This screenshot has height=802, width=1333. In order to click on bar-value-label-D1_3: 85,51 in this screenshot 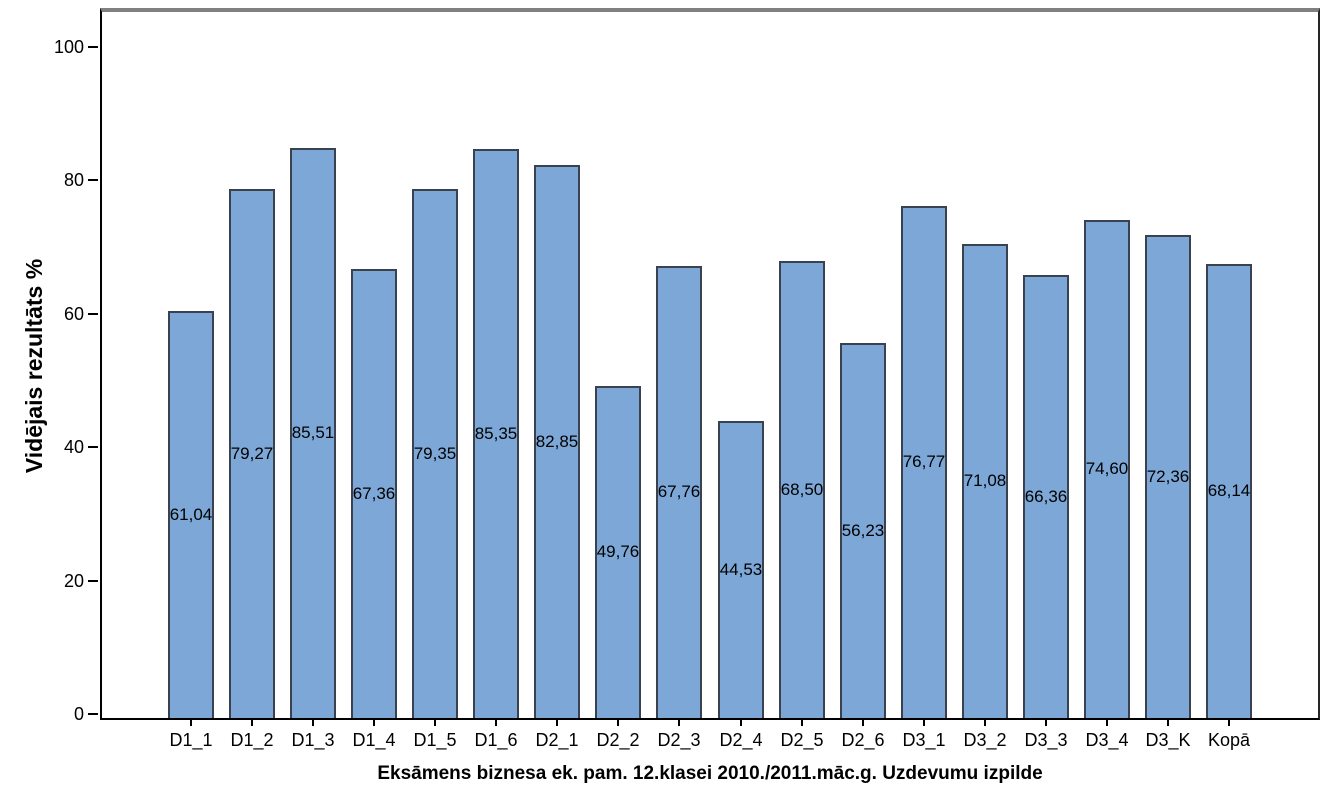, I will do `click(313, 432)`.